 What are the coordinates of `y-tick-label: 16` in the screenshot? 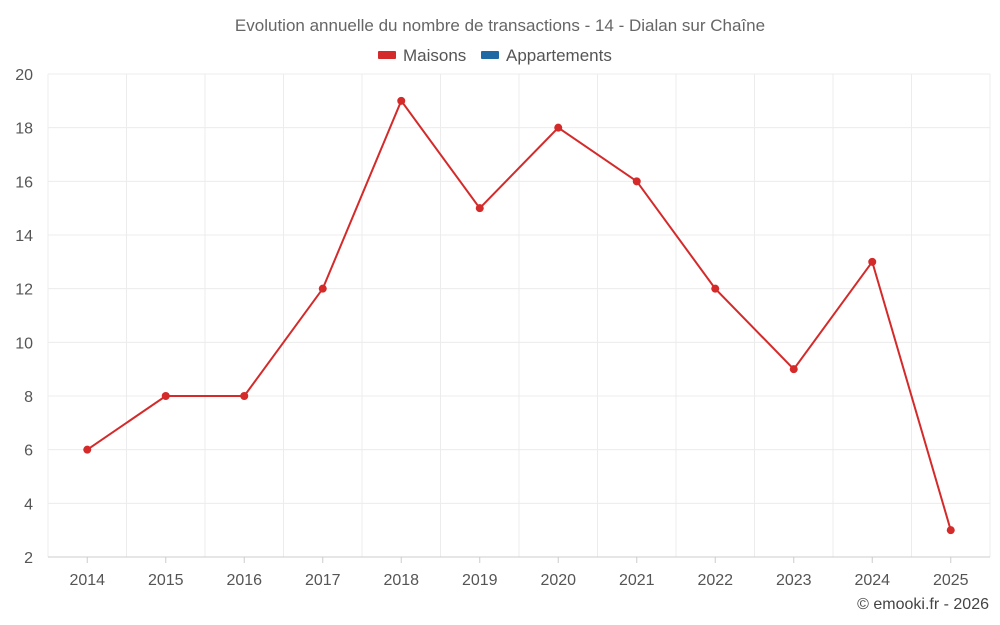 It's located at (24, 182).